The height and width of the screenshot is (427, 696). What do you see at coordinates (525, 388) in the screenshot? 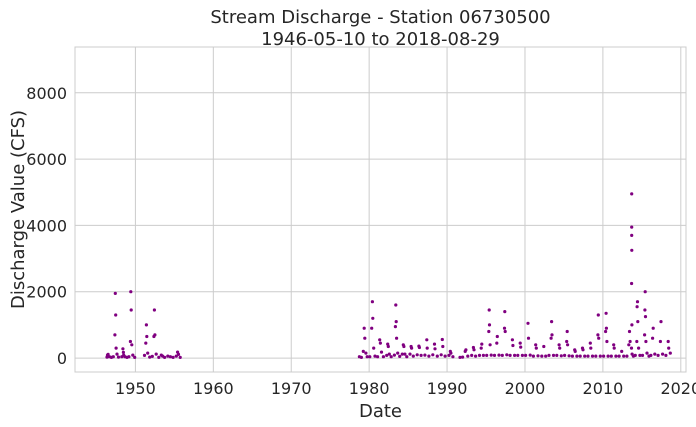
I see `x-tick-label: 2000` at bounding box center [525, 388].